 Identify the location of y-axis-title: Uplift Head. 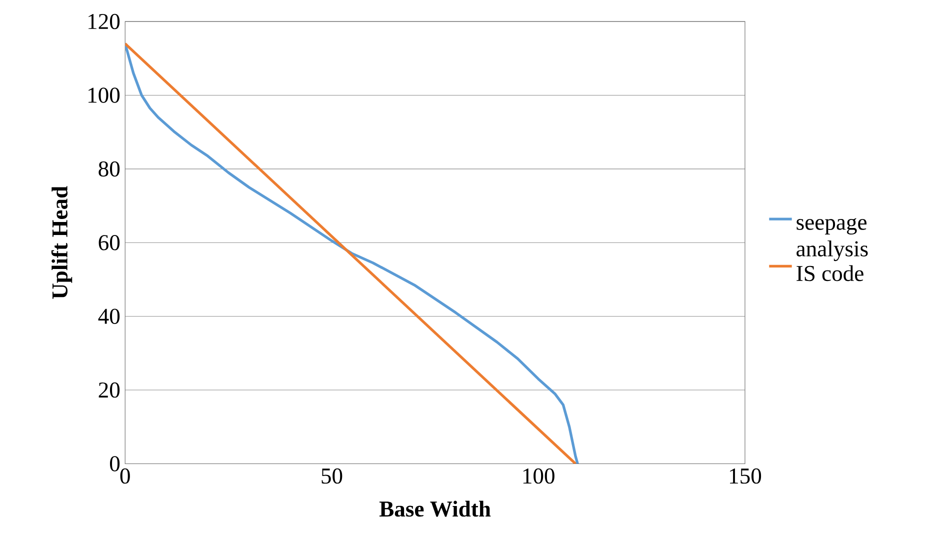
(61, 242).